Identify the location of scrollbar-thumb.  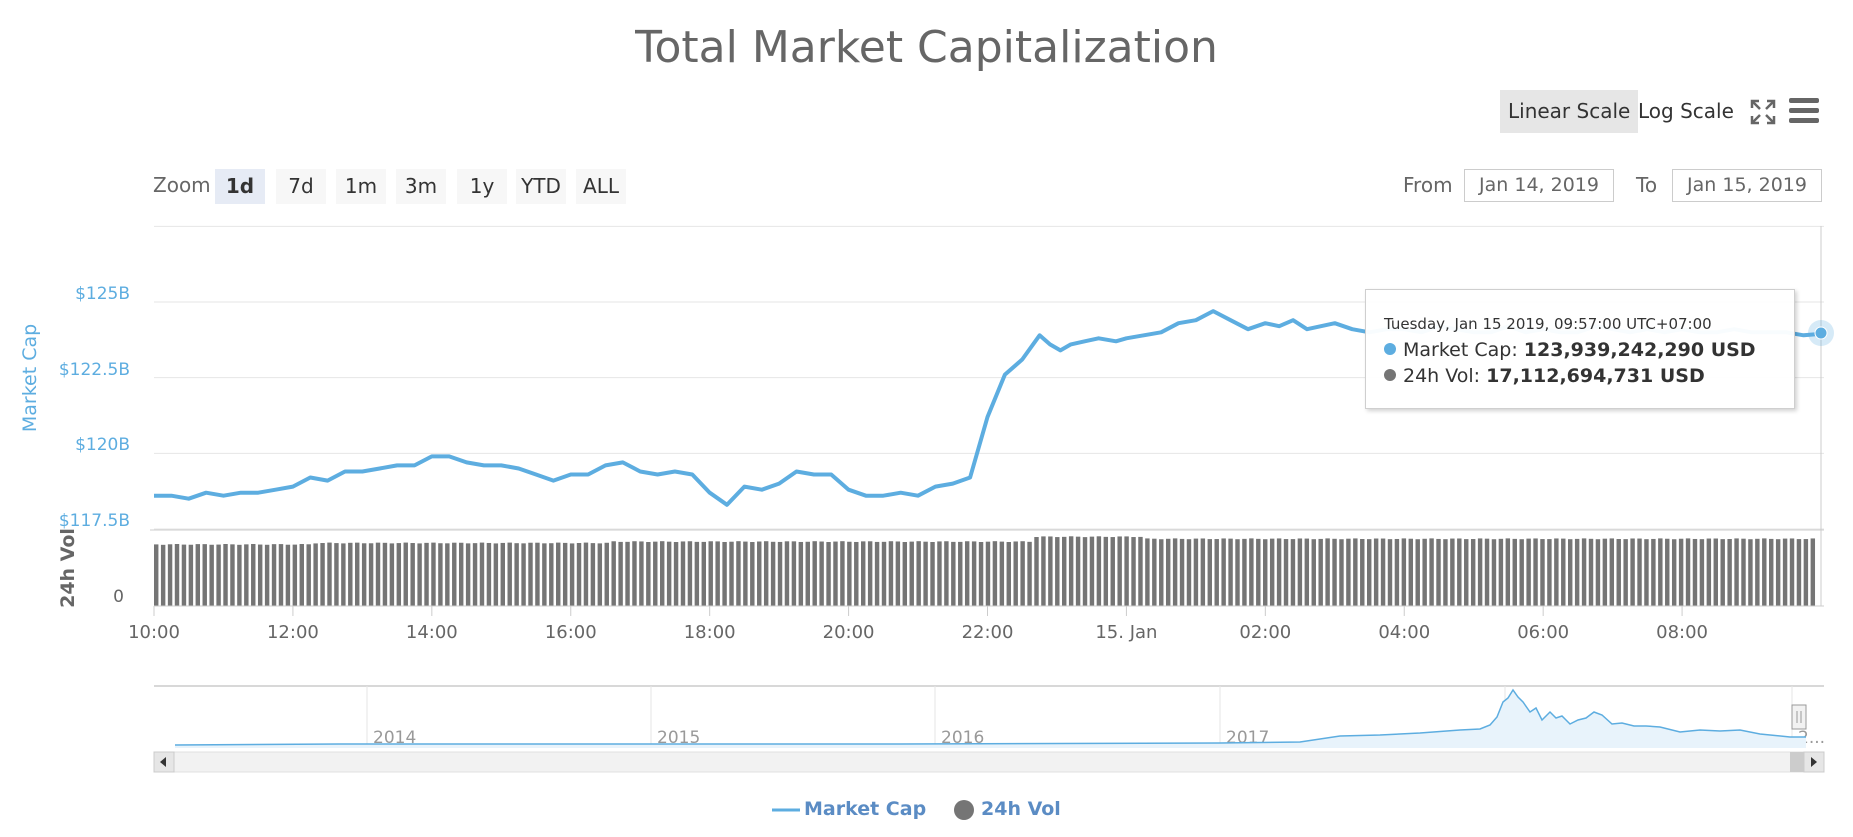
(1797, 762).